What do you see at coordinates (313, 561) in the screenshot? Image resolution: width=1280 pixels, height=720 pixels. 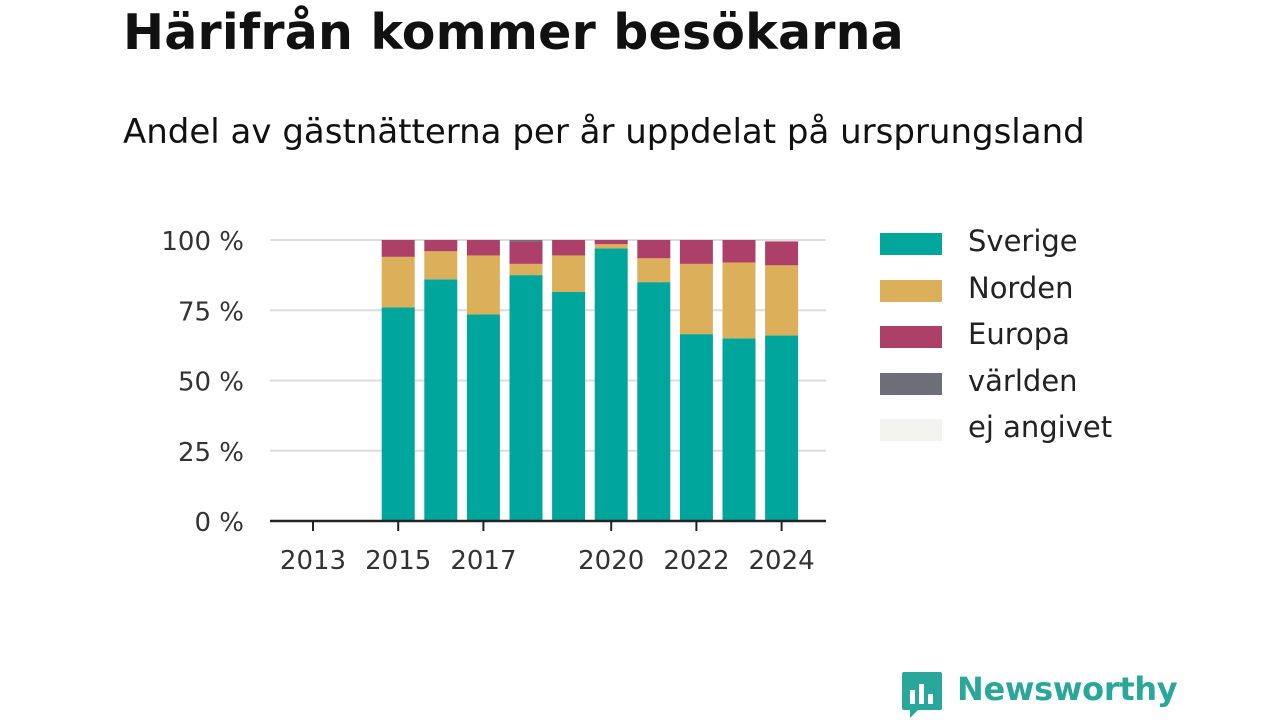 I see `x-tick-label: 2013` at bounding box center [313, 561].